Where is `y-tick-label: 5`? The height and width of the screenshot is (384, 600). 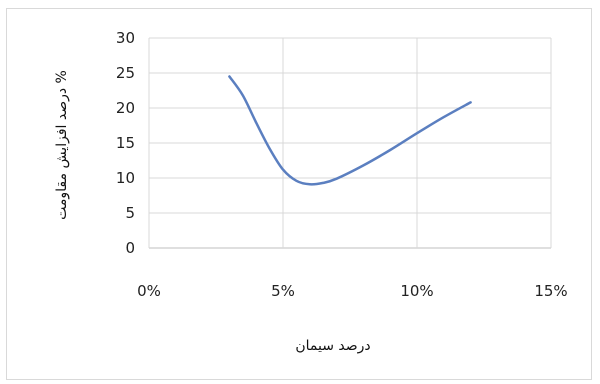
y-tick-label: 5 is located at coordinates (130, 213).